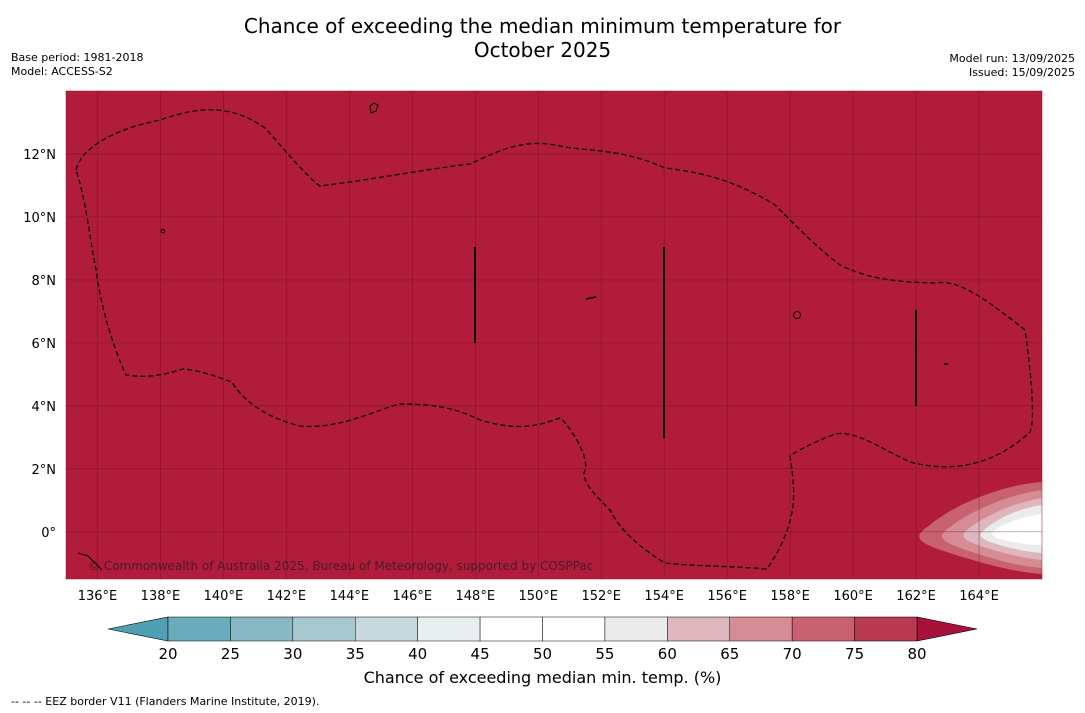 Image resolution: width=1085 pixels, height=713 pixels. What do you see at coordinates (39, 155) in the screenshot?
I see `latitude-label: 12°N` at bounding box center [39, 155].